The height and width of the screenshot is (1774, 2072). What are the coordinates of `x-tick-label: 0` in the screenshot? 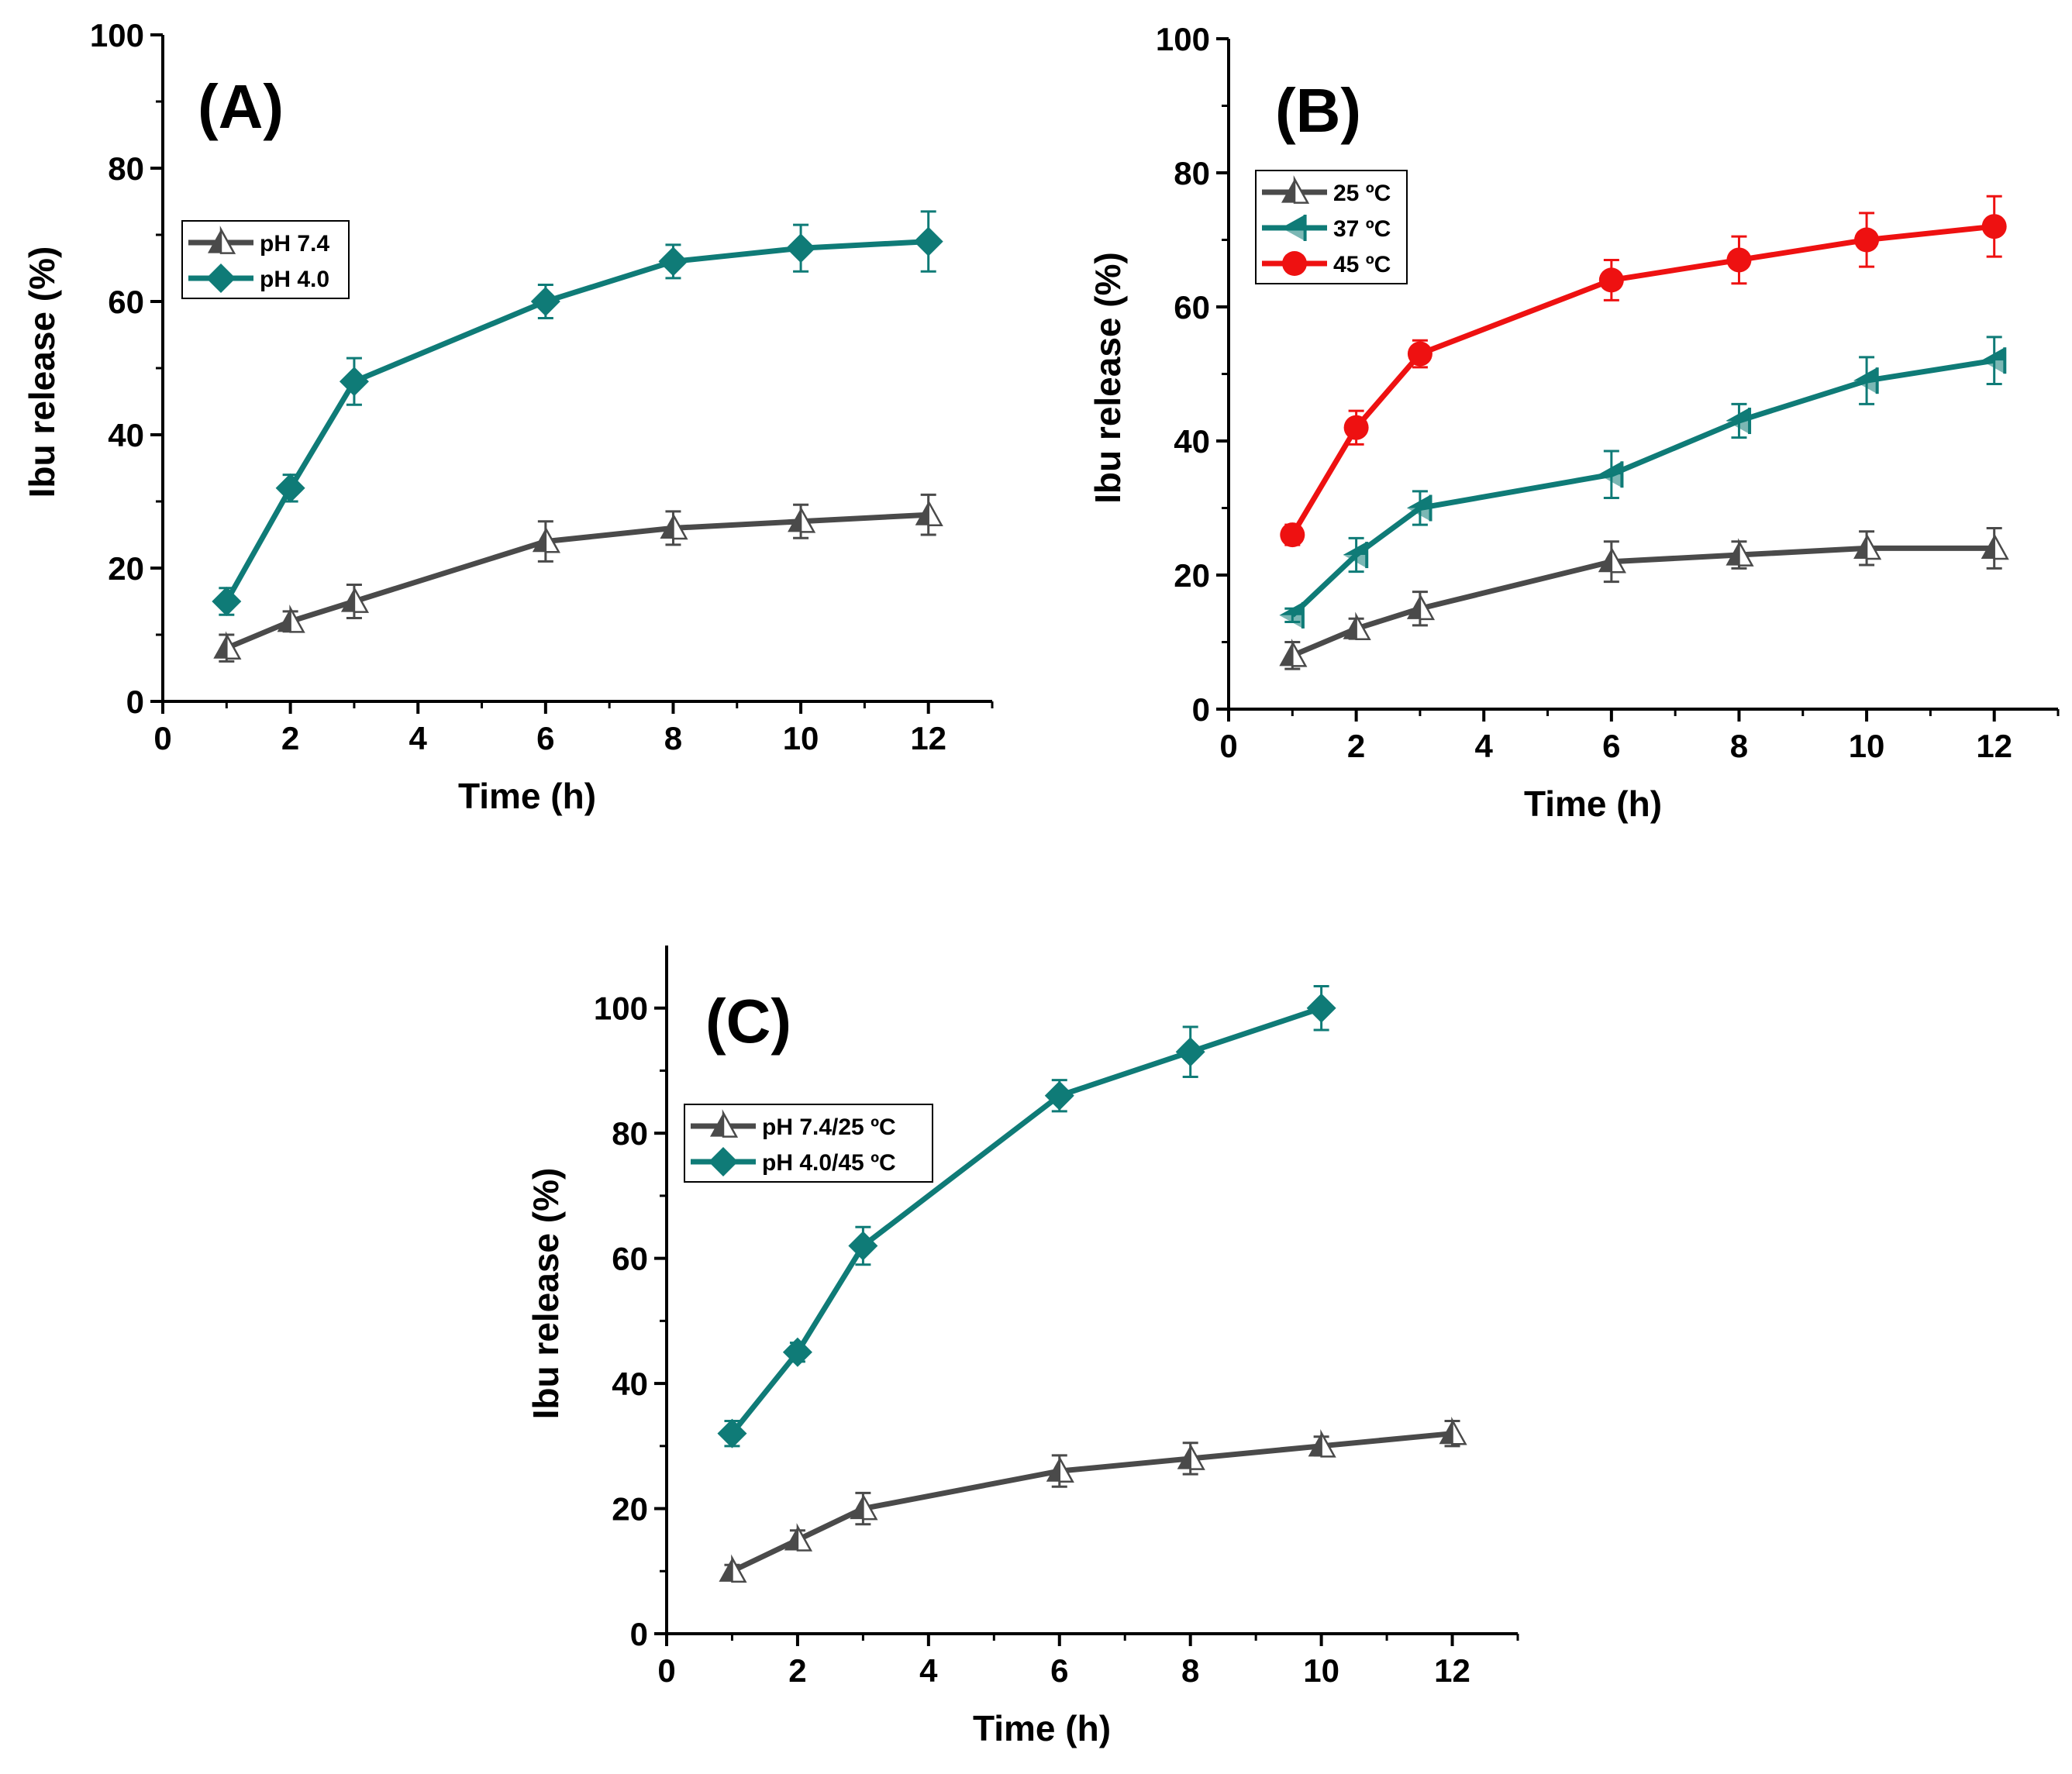 It's located at (162, 738).